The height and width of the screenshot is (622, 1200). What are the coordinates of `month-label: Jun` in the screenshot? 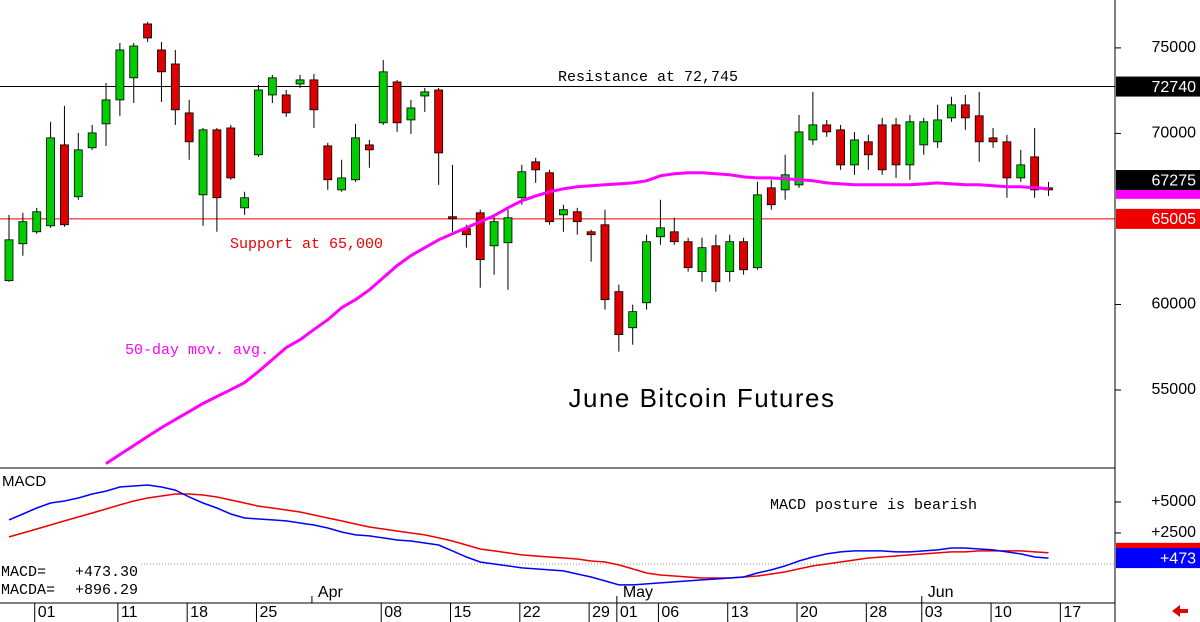 It's located at (941, 592).